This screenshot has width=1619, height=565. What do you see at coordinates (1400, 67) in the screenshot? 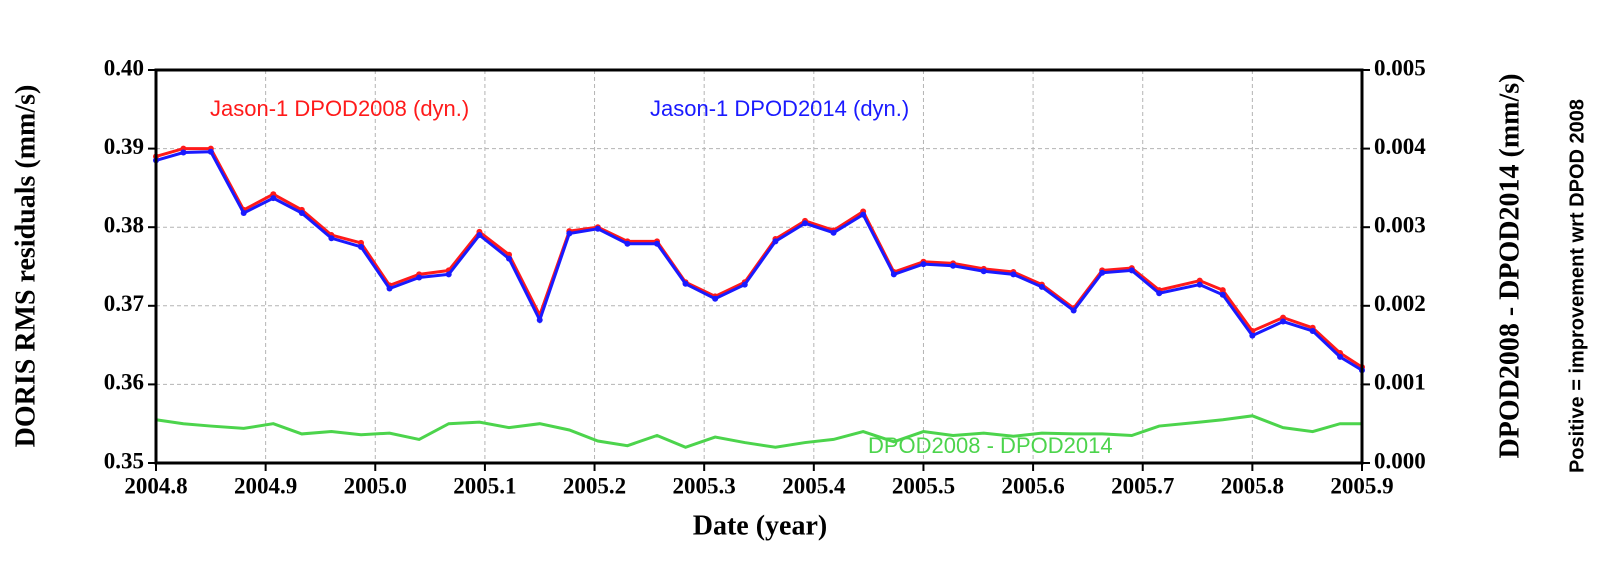
I see `y2-tick-label: 0.005` at bounding box center [1400, 67].